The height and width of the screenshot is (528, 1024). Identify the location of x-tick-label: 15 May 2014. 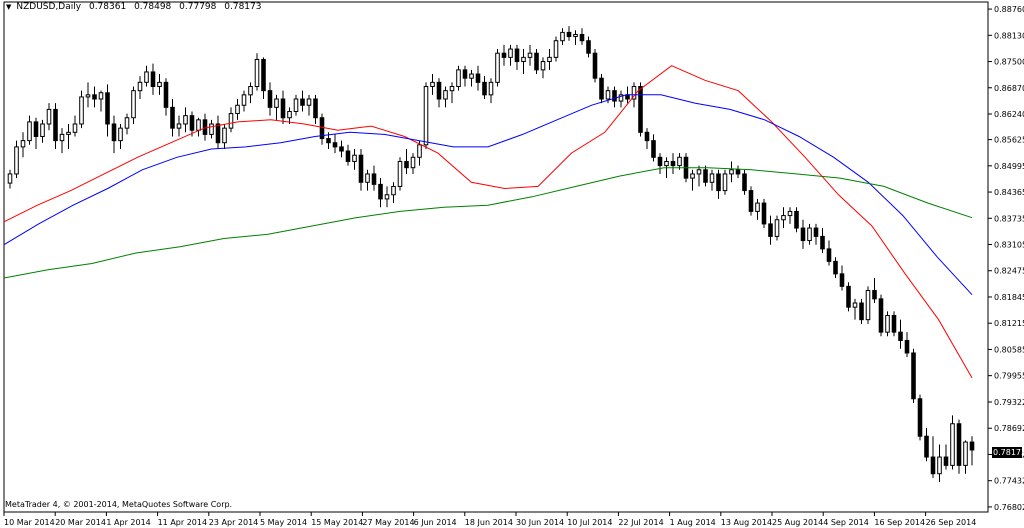
(337, 522).